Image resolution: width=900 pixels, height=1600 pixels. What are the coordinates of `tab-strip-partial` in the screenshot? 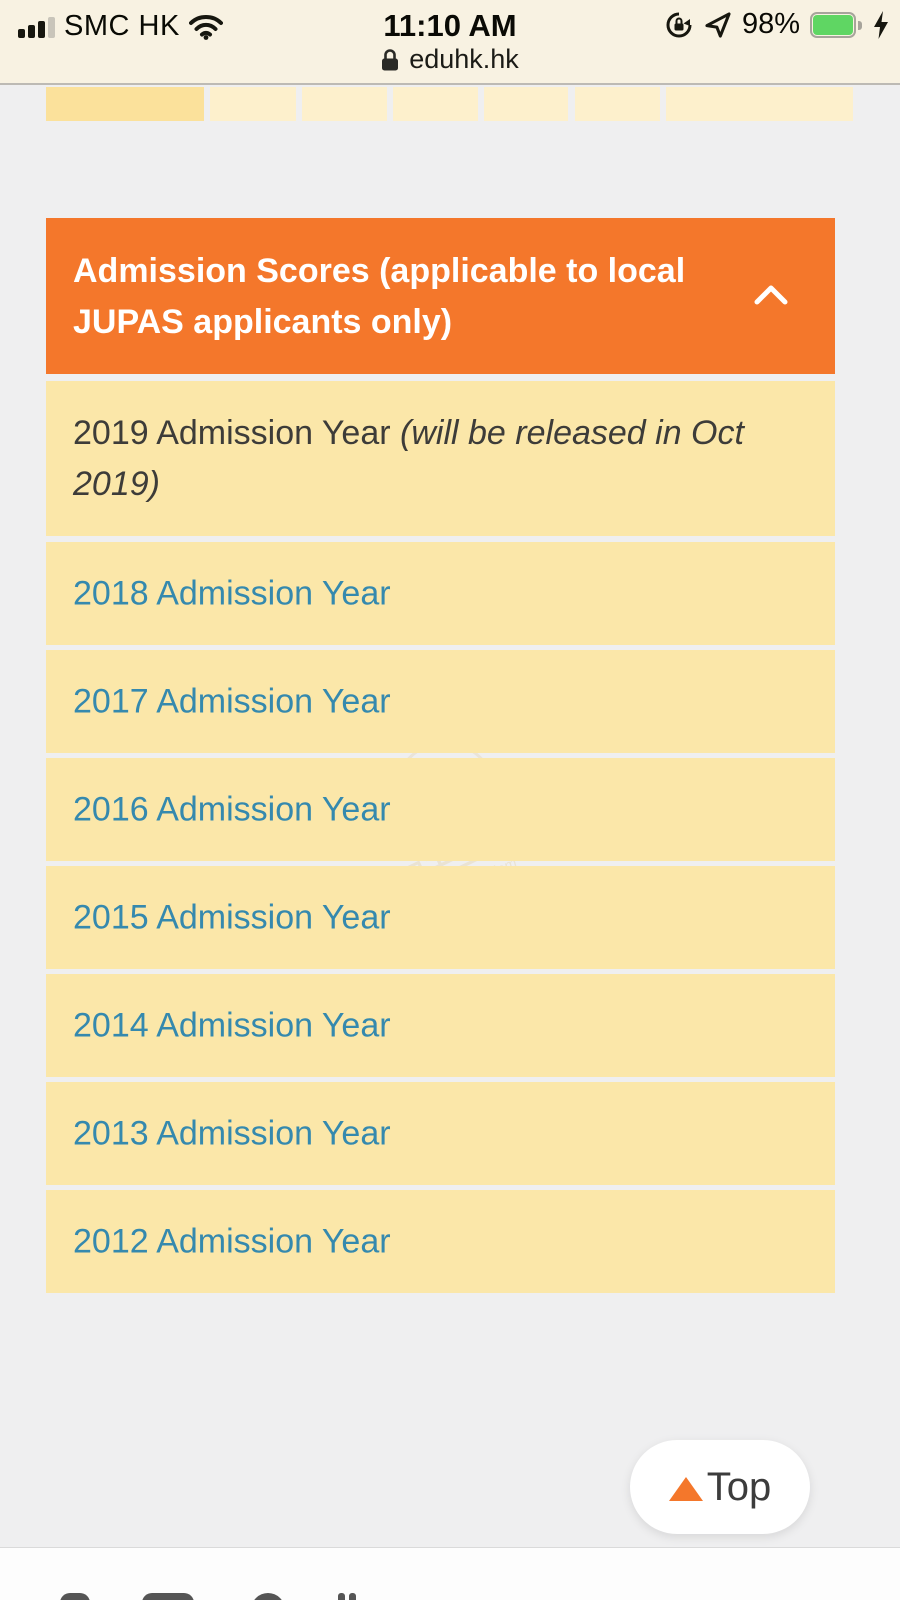 It's located at (450, 104).